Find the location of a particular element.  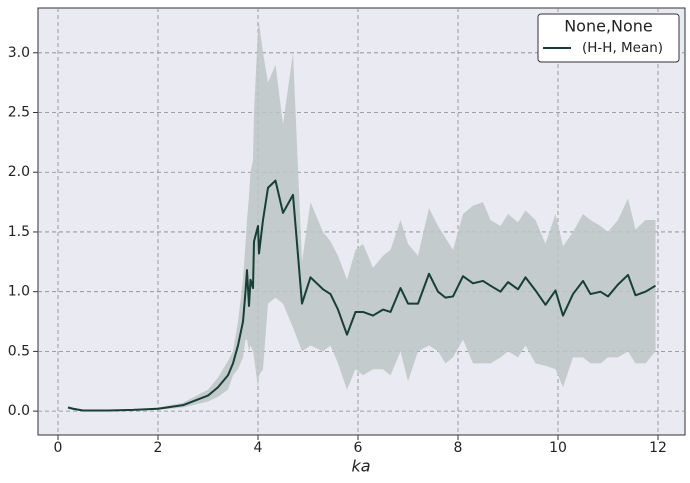

x-axis-label: ka is located at coordinates (360, 466).